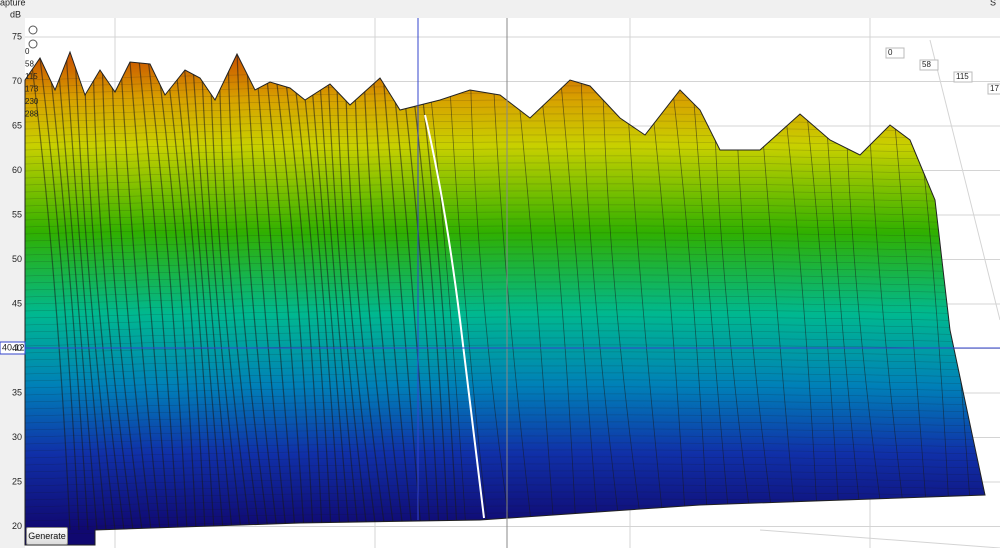 This screenshot has height=548, width=1000. Describe the element at coordinates (47, 536) in the screenshot. I see `generate-button: Generate` at that location.